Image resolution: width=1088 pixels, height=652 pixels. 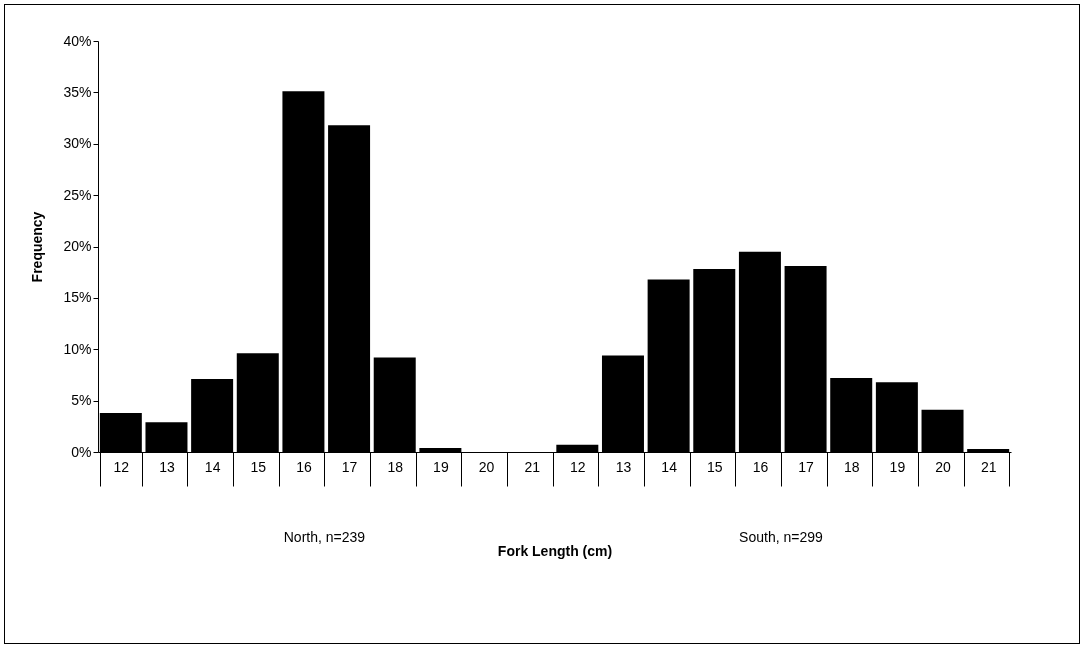 I want to click on y-tick-label: 35%, so click(x=77, y=91).